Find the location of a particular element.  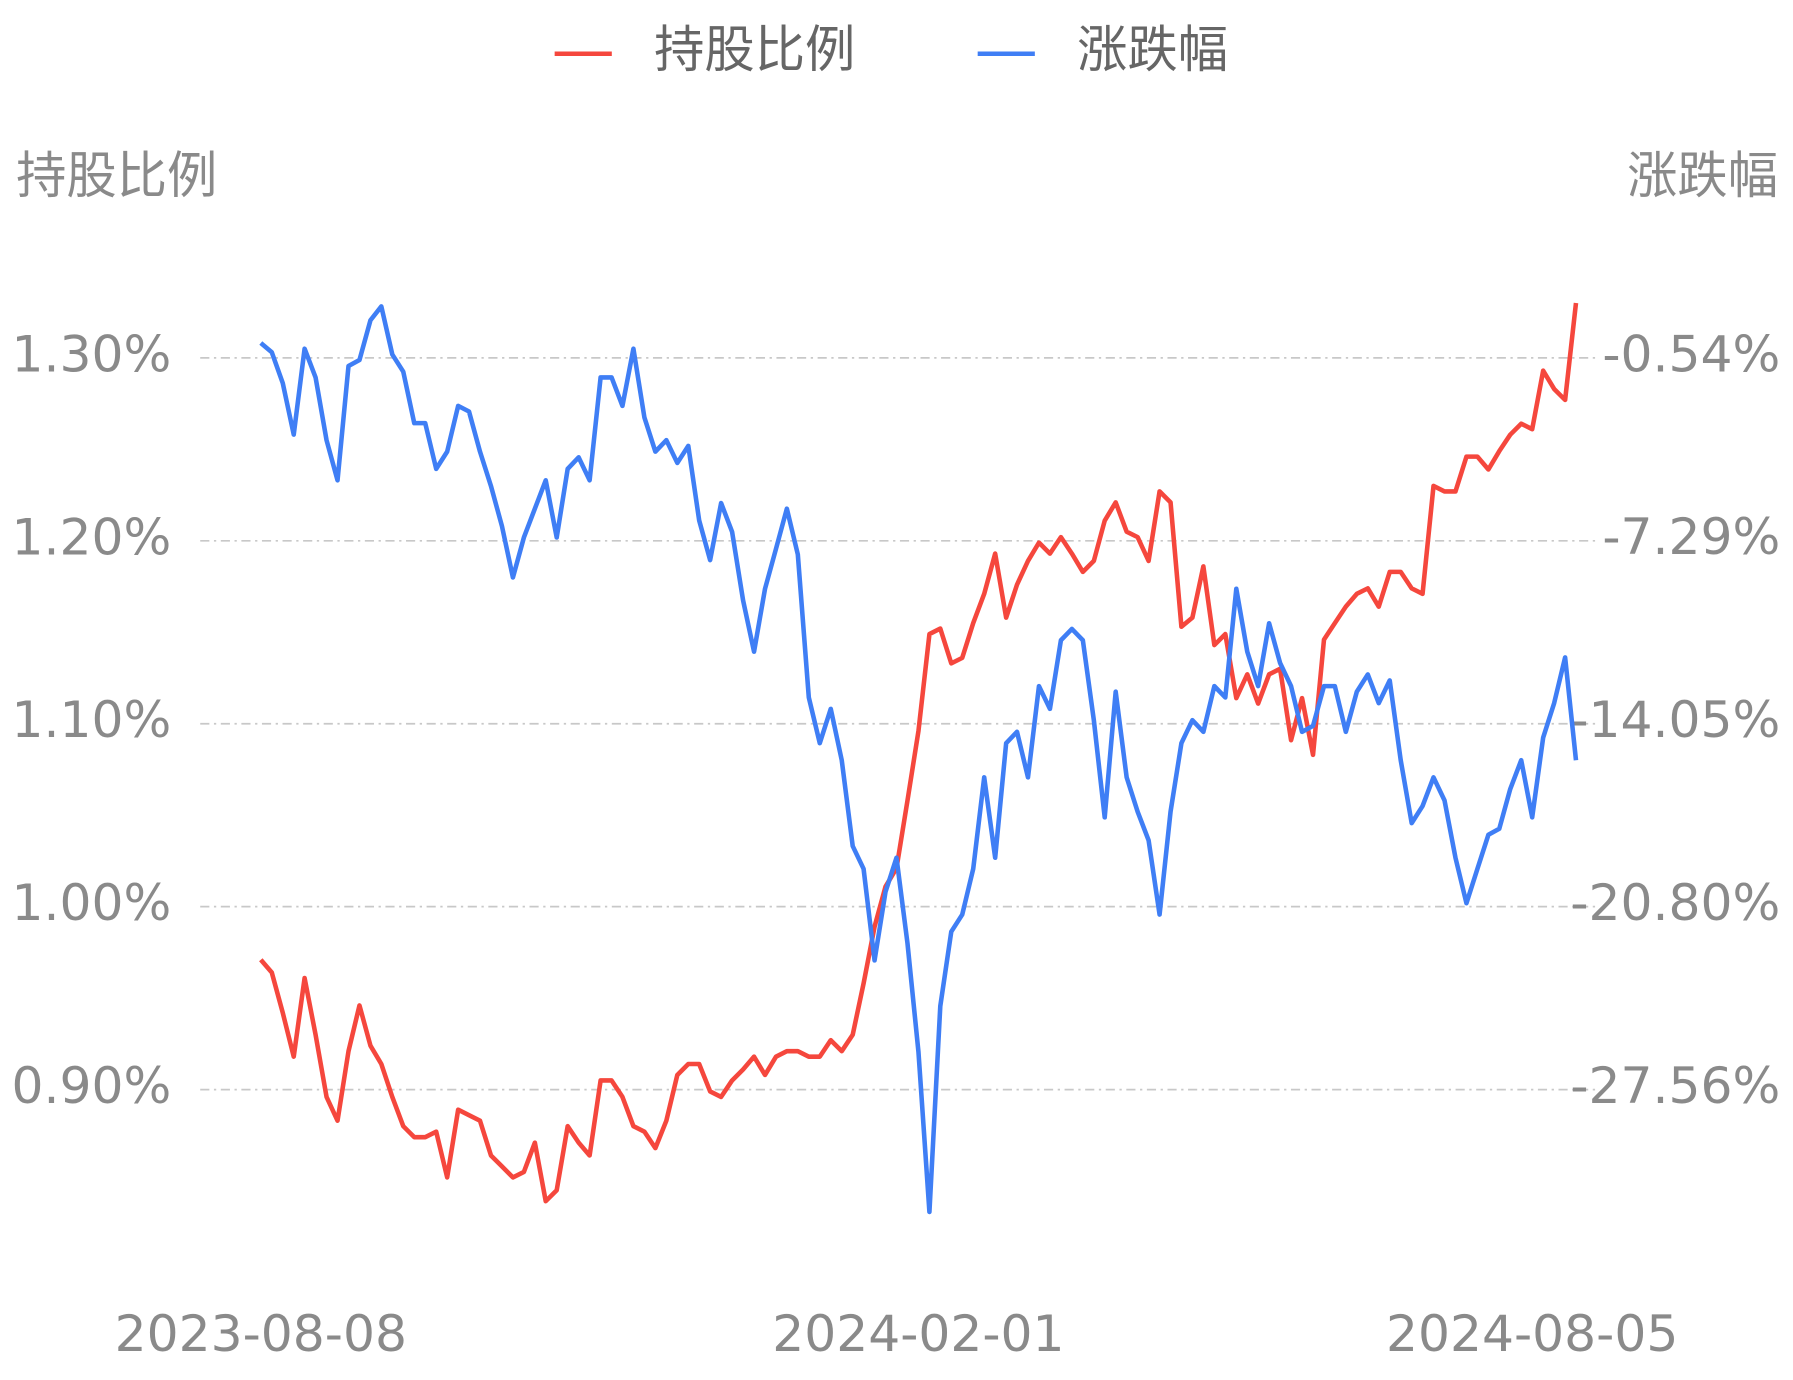

y-tick-label: 1.00% is located at coordinates (92, 902).